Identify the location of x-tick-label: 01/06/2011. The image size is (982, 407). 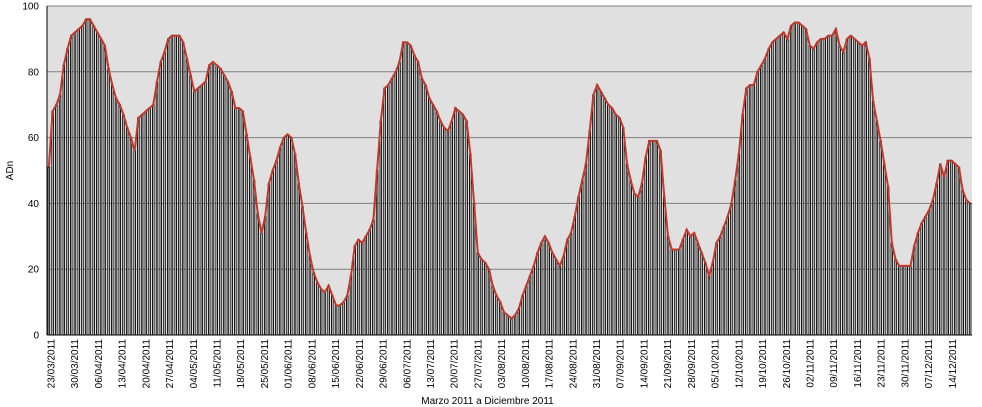
(289, 364).